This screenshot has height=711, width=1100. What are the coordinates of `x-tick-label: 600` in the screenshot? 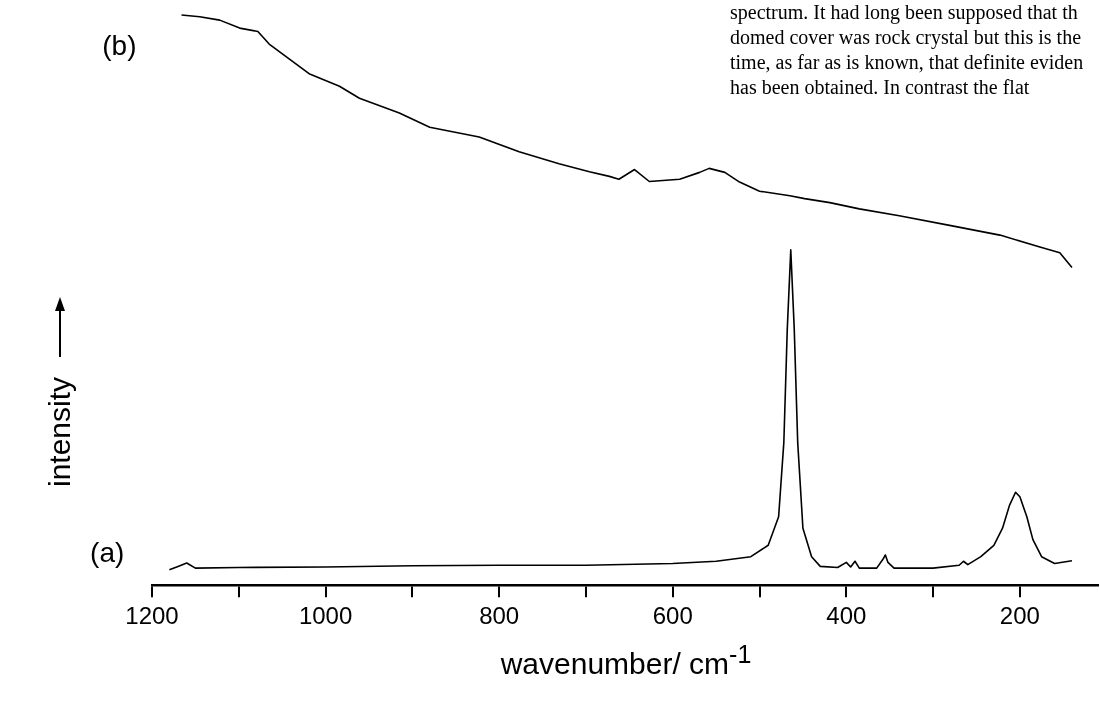 It's located at (672, 616).